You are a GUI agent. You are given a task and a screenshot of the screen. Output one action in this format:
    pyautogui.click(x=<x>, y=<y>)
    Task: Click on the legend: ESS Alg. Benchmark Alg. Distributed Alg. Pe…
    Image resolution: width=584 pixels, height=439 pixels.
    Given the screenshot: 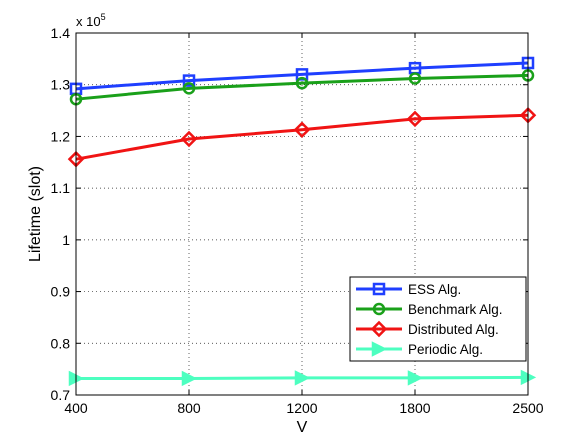 What is the action you would take?
    pyautogui.click(x=438, y=319)
    